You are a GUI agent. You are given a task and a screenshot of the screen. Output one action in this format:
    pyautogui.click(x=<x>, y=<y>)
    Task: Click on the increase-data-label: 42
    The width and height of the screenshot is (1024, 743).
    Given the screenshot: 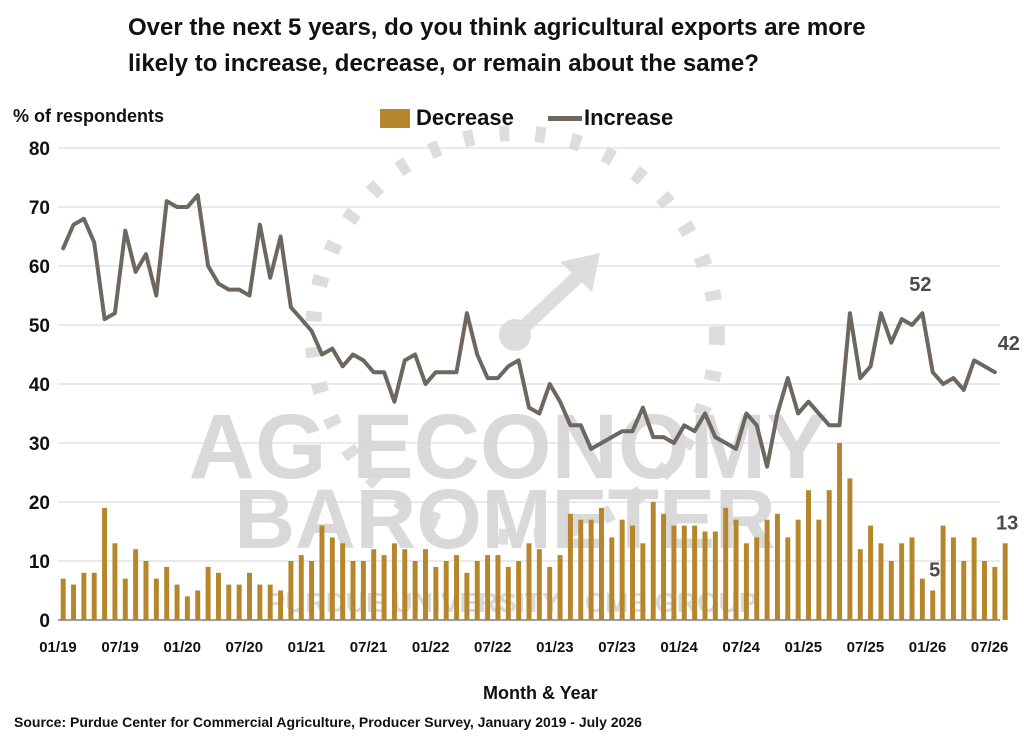 What is the action you would take?
    pyautogui.click(x=1009, y=344)
    